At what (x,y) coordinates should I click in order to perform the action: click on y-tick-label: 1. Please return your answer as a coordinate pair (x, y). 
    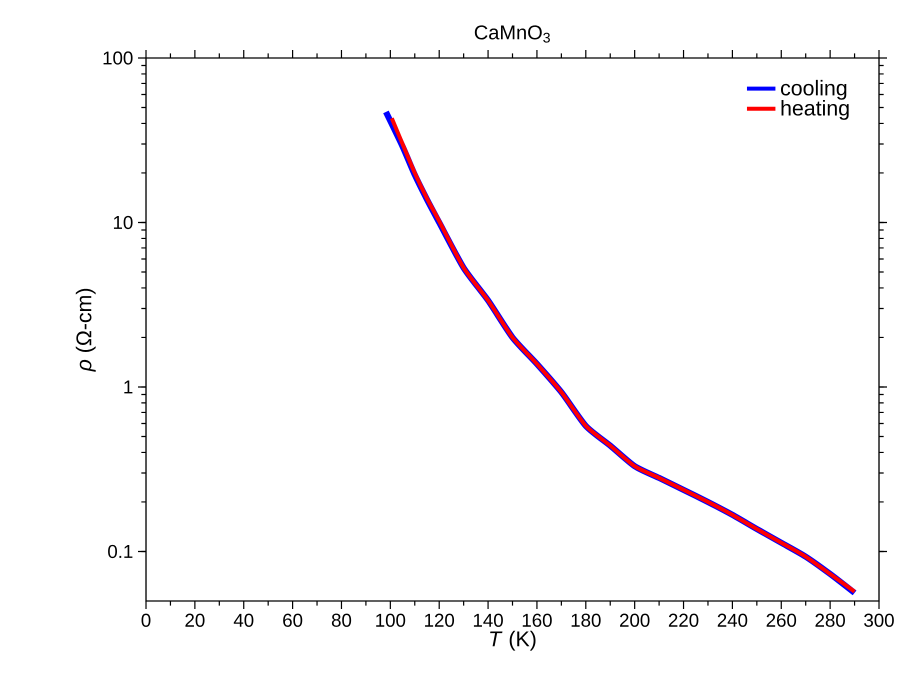
    Looking at the image, I should click on (128, 387).